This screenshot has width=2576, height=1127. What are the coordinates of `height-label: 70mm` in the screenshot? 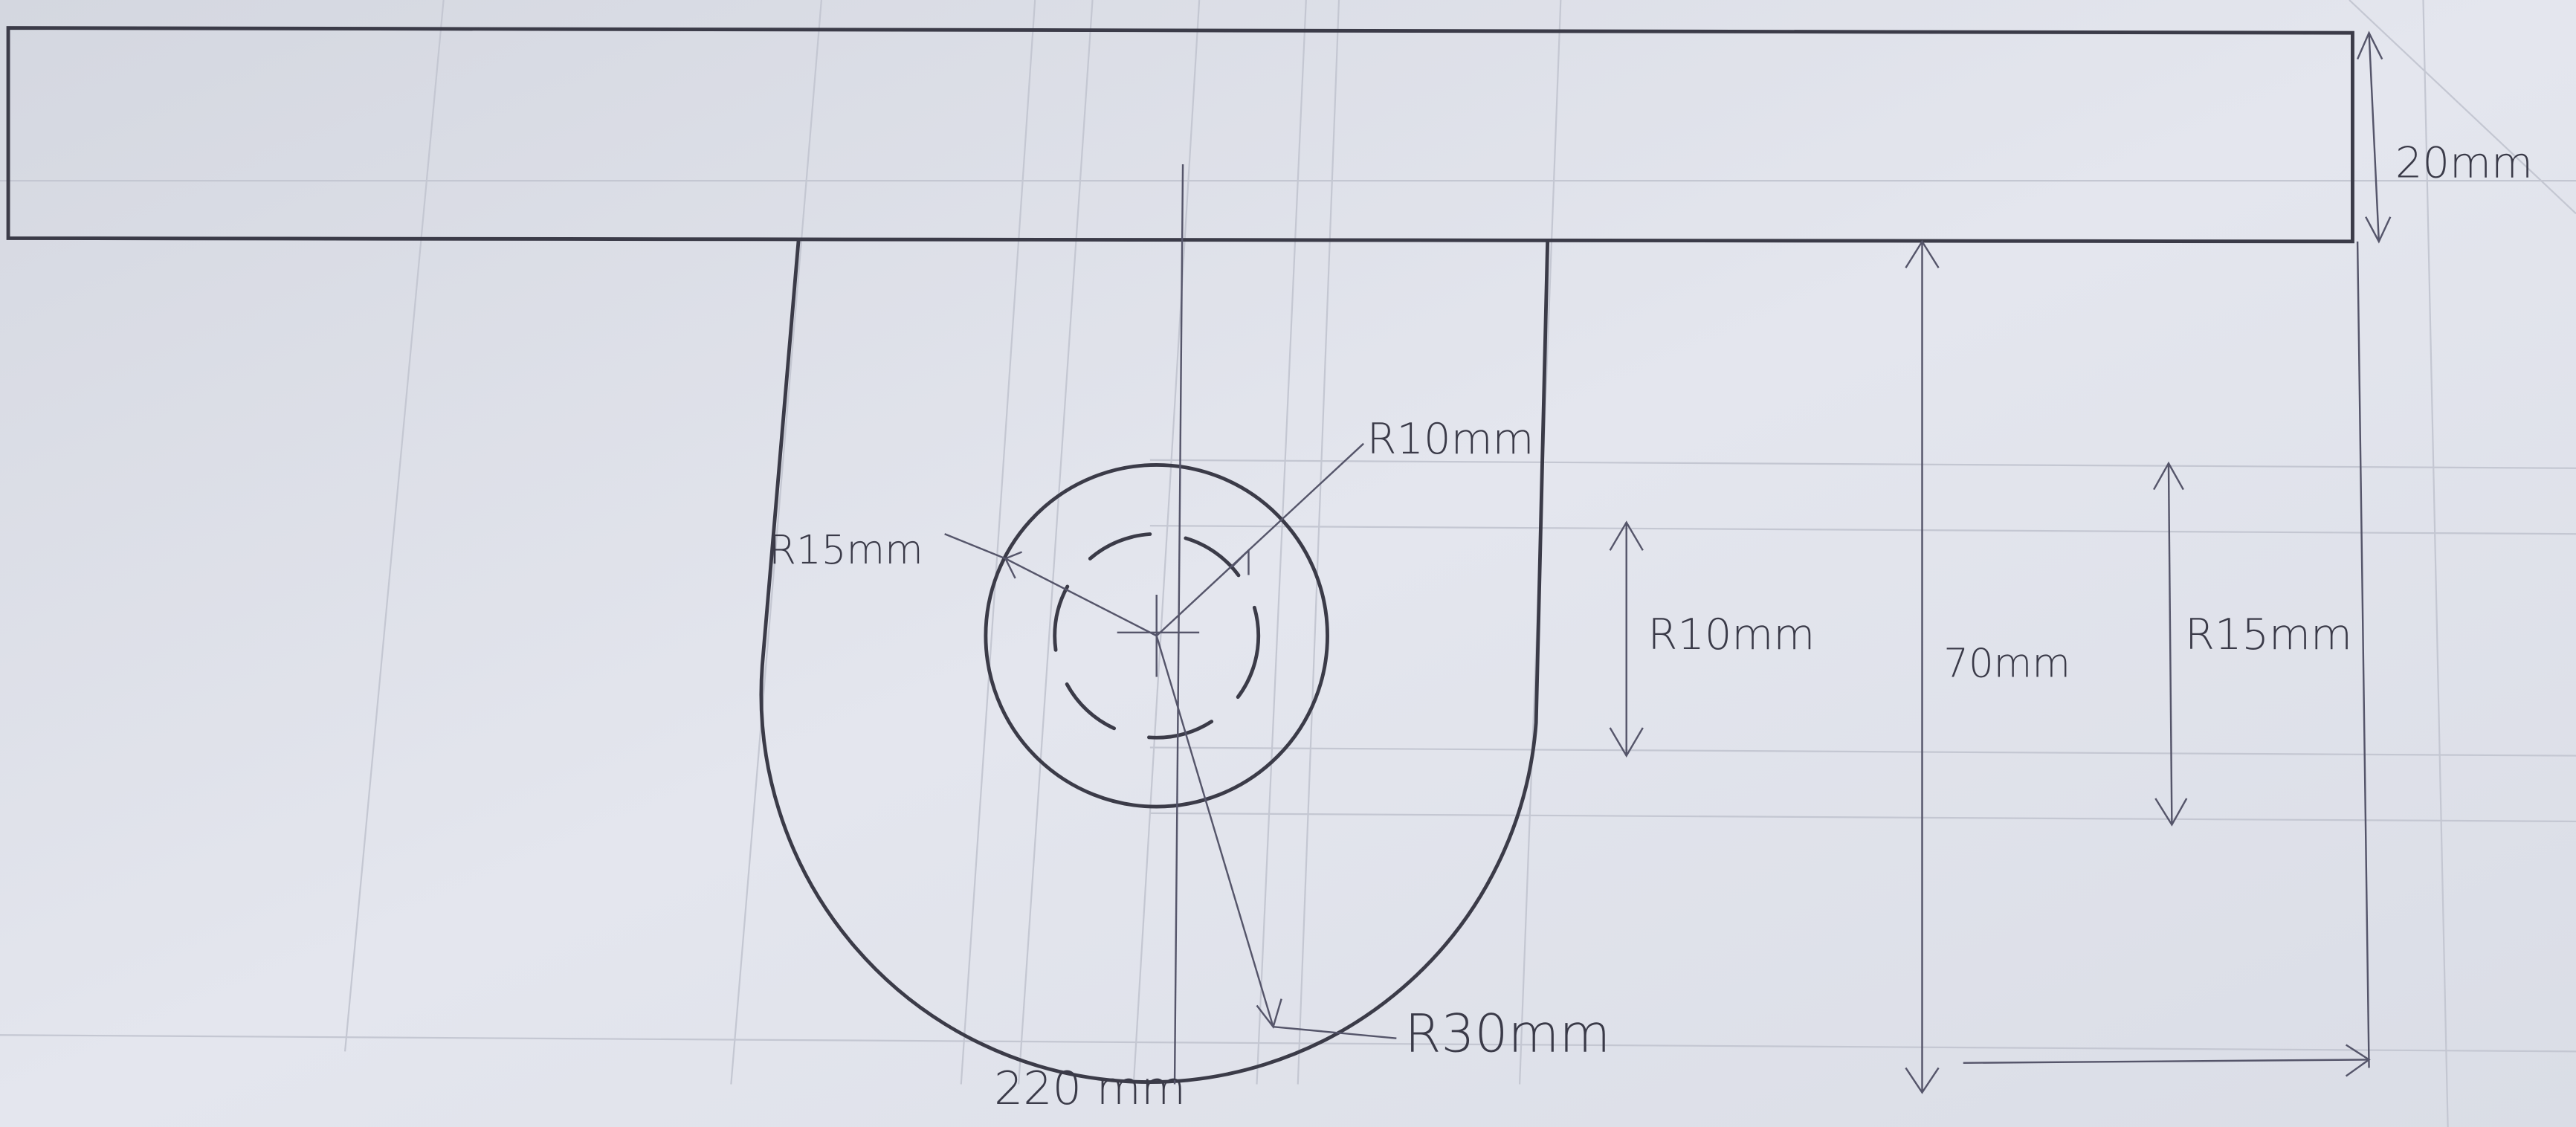 It's located at (2006, 663).